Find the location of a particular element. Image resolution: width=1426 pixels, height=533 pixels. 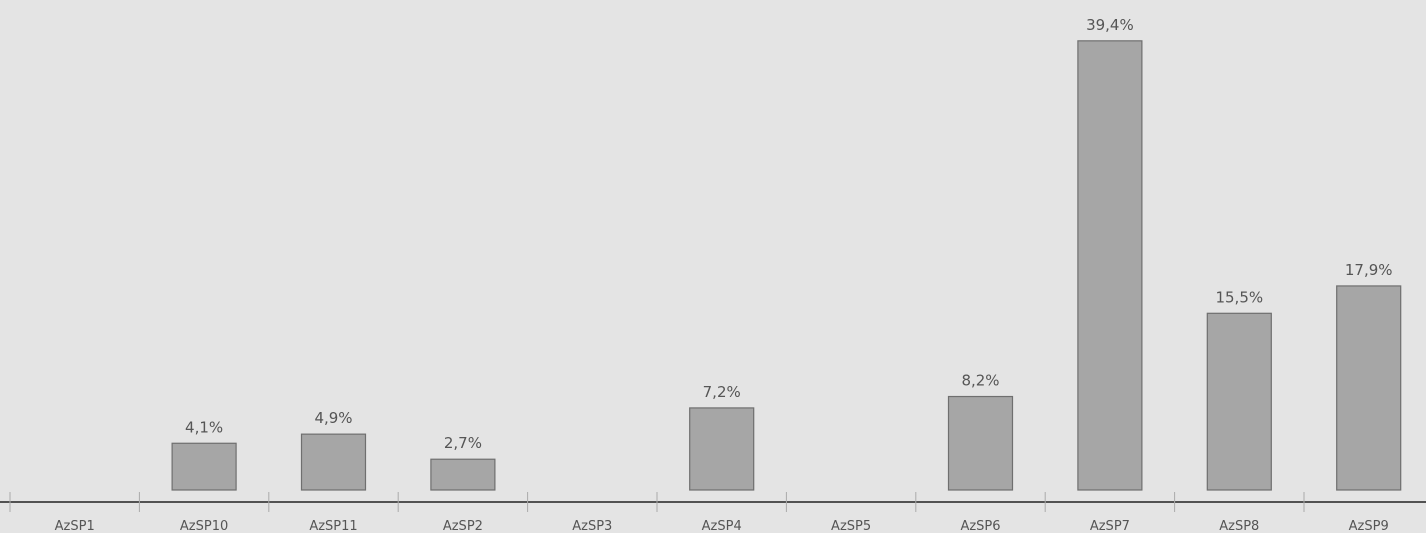

data-label-azsp4: 7,2% is located at coordinates (722, 392).